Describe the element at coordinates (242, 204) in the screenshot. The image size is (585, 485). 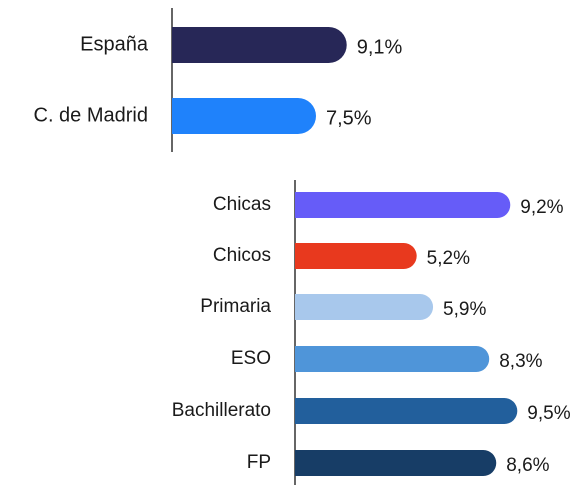
I see `category-label: Chicas` at that location.